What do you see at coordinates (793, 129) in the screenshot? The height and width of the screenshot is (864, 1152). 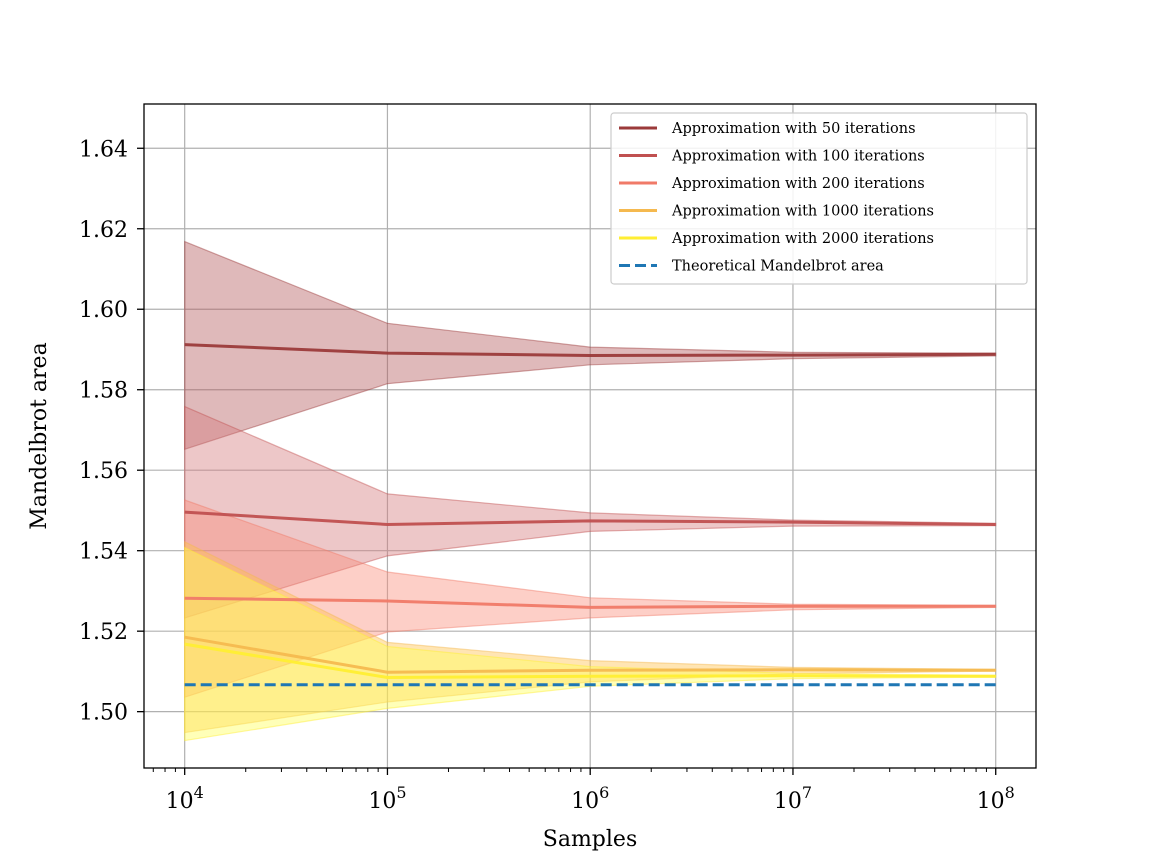 I see `legend-label: Approximation with 50 iterations` at bounding box center [793, 129].